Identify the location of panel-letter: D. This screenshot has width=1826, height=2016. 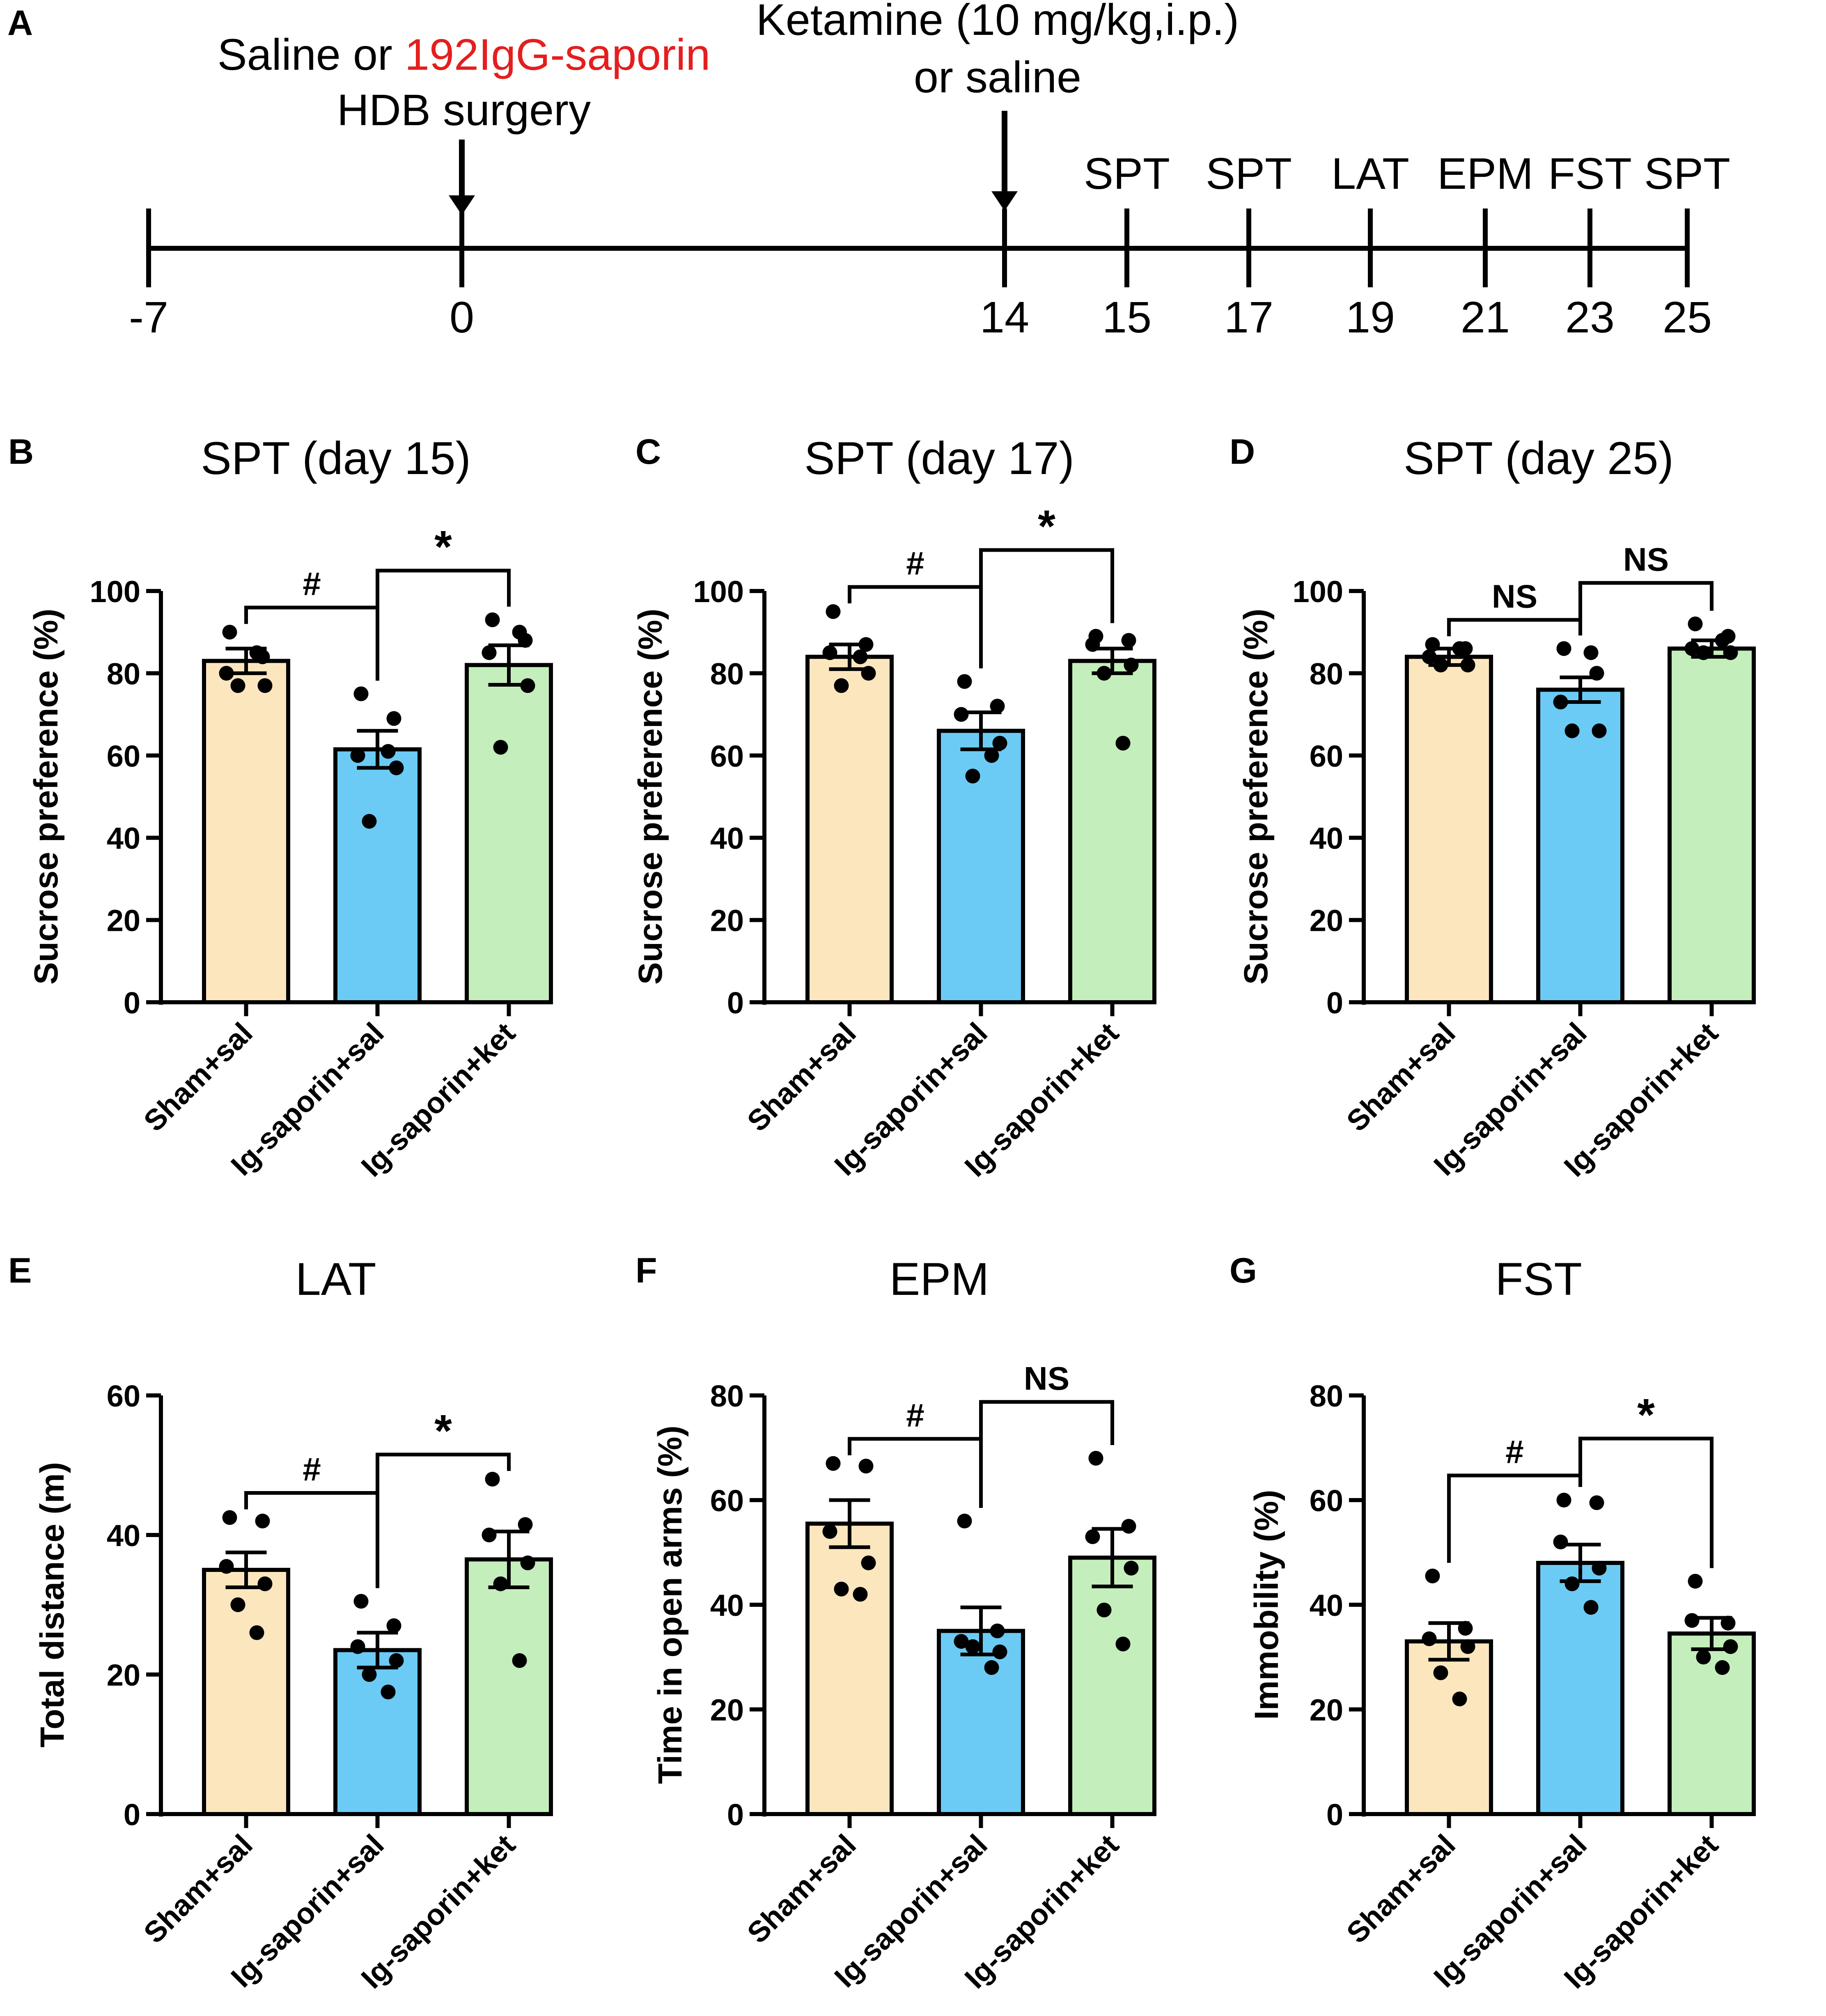
(1242, 452).